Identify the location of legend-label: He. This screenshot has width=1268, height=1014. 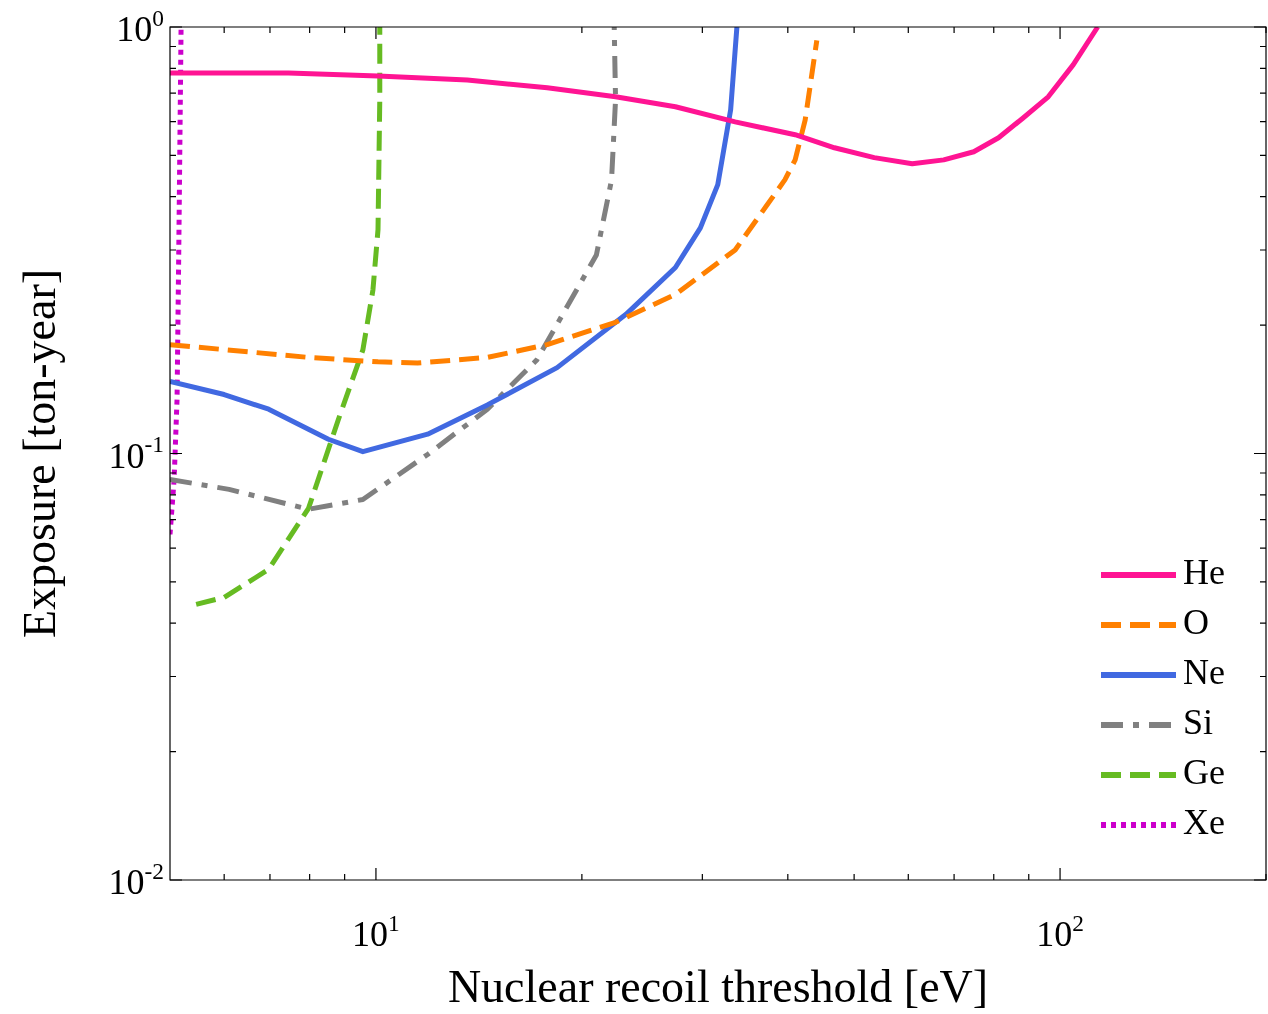
(1204, 572).